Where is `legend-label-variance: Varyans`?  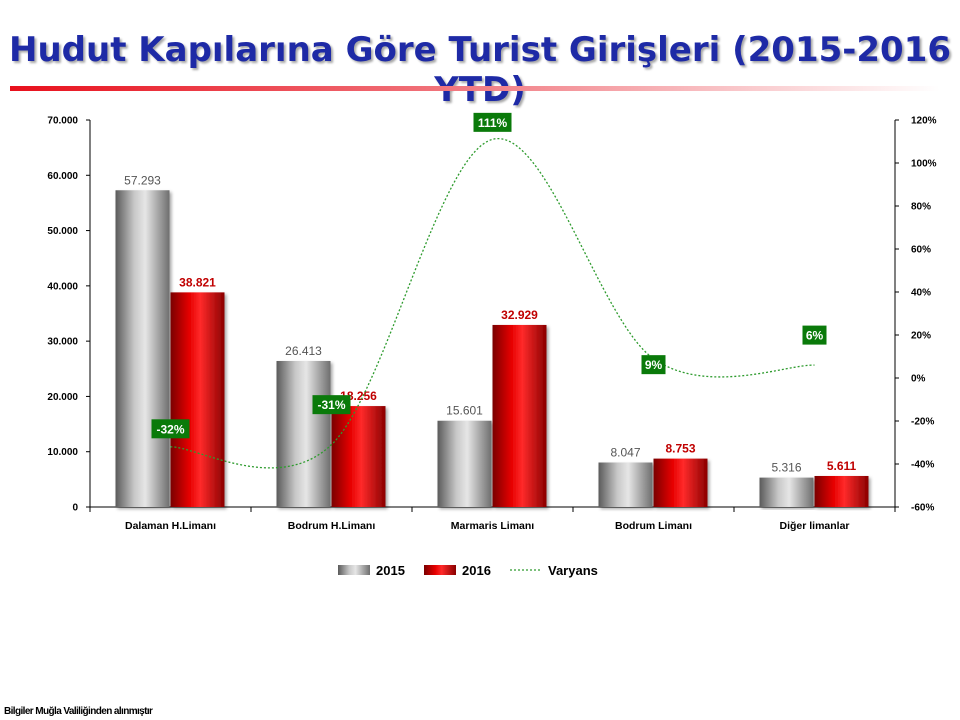
legend-label-variance: Varyans is located at coordinates (573, 570).